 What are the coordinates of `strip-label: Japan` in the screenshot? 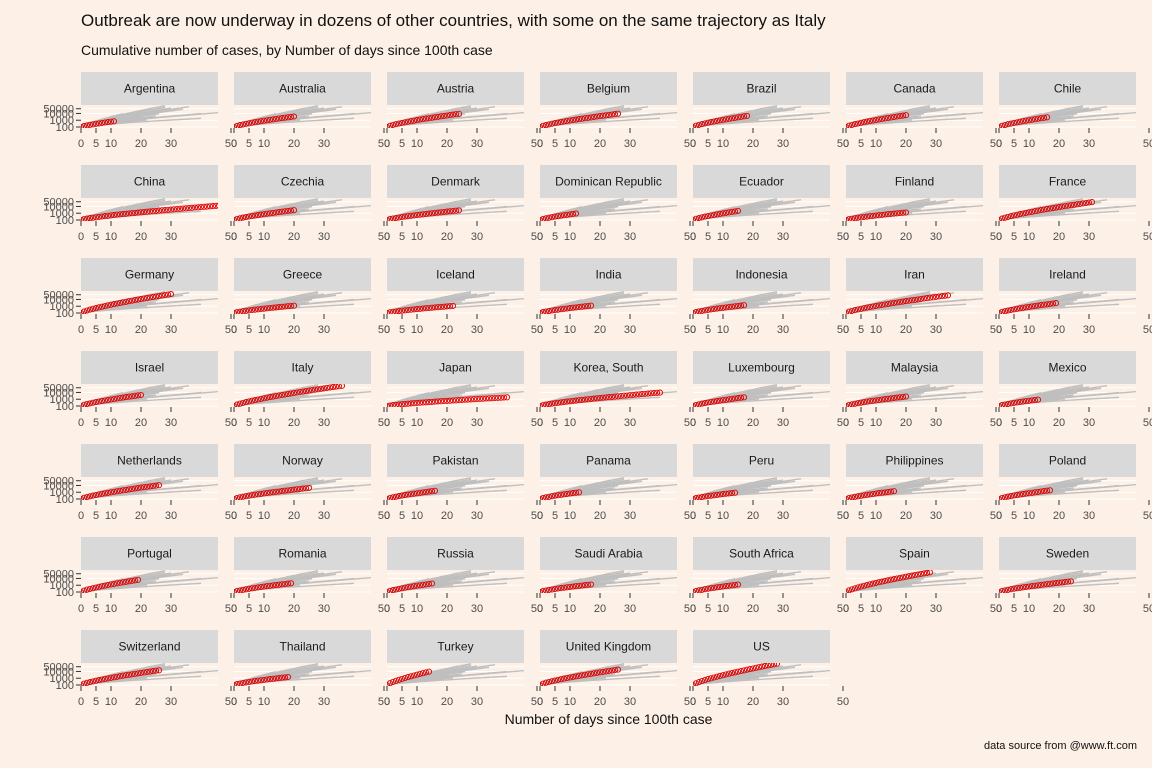 It's located at (455, 368).